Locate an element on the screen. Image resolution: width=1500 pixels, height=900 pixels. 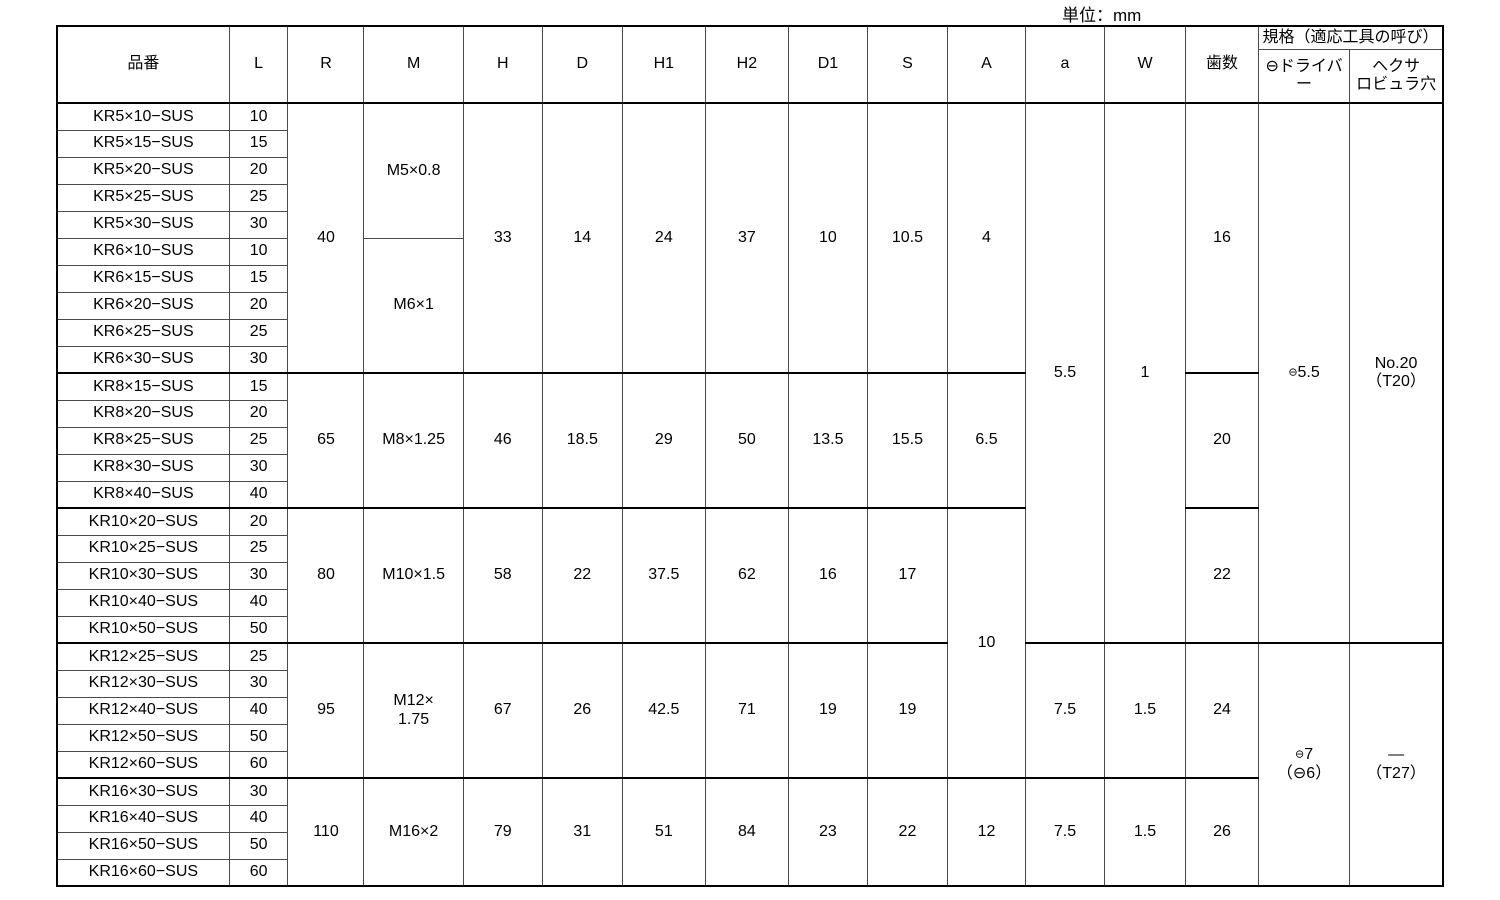
cell-M-line1: M12× is located at coordinates (413, 701).